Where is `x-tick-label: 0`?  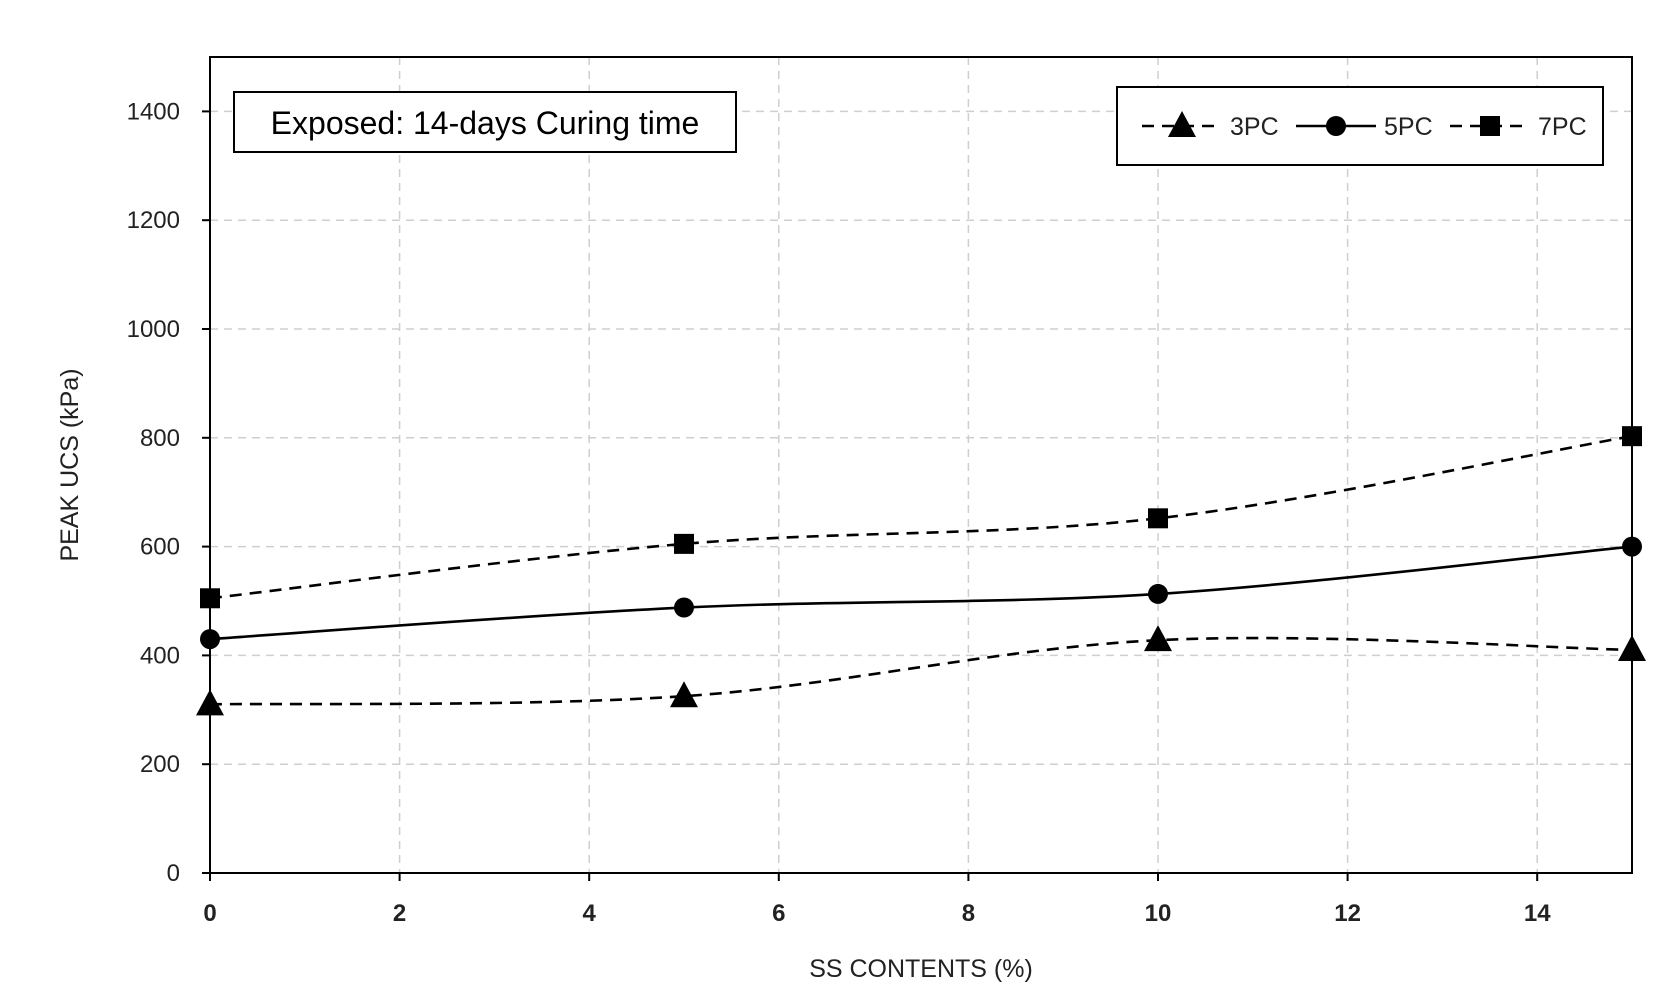
x-tick-label: 0 is located at coordinates (209, 913).